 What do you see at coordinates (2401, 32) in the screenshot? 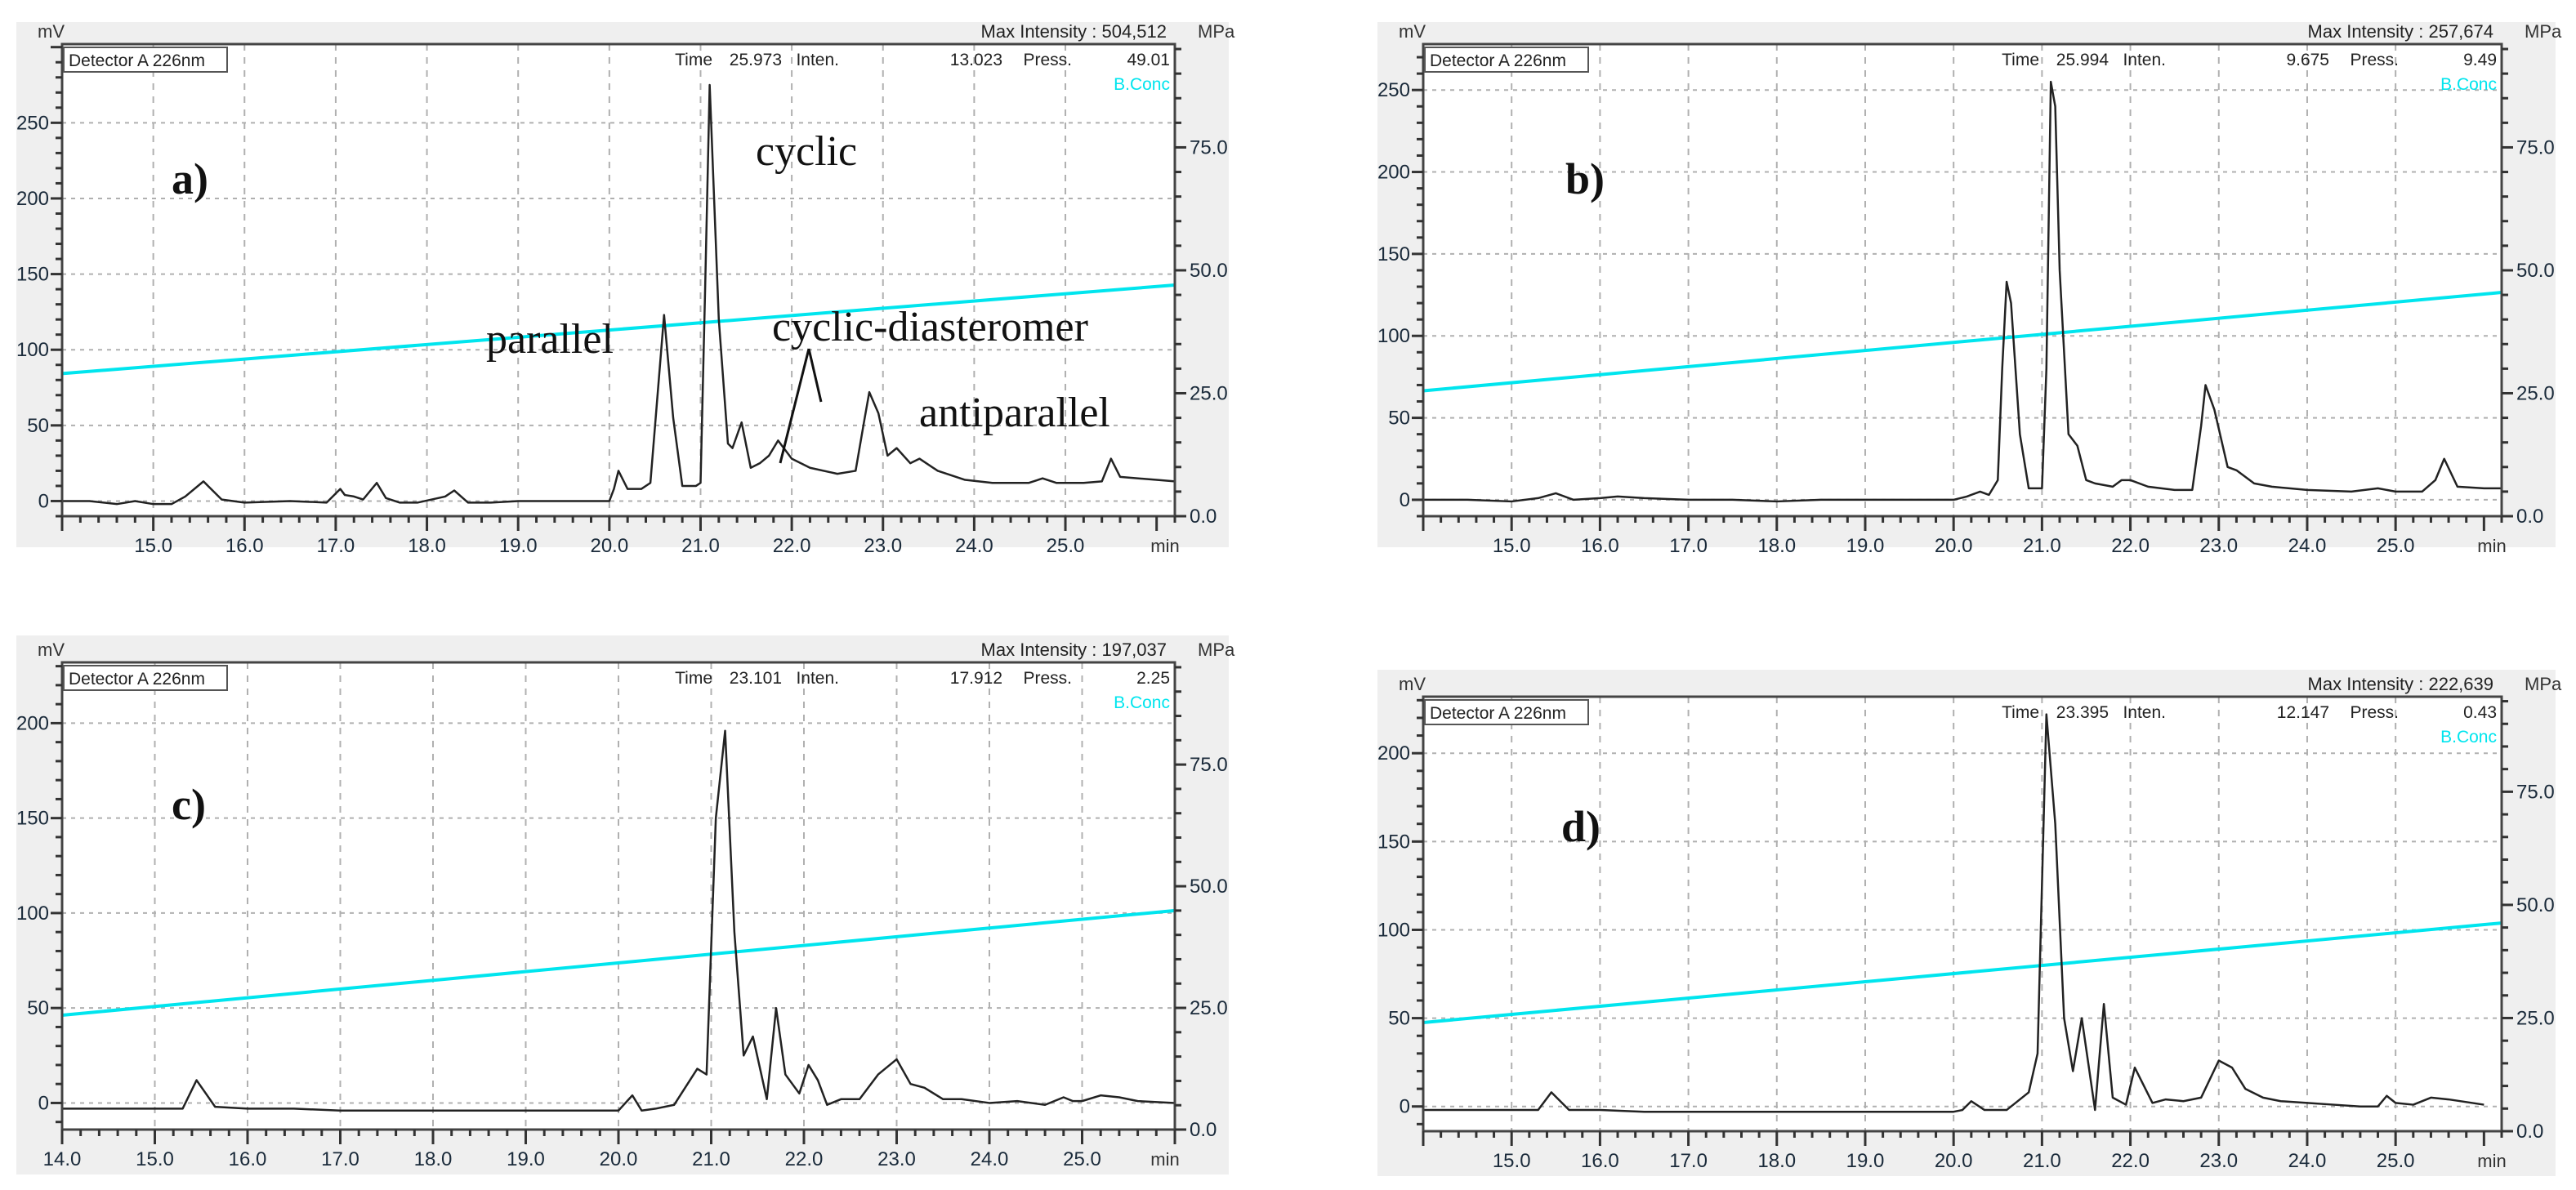
I see `max-intensity-label: Max Intensity : 257,674` at bounding box center [2401, 32].